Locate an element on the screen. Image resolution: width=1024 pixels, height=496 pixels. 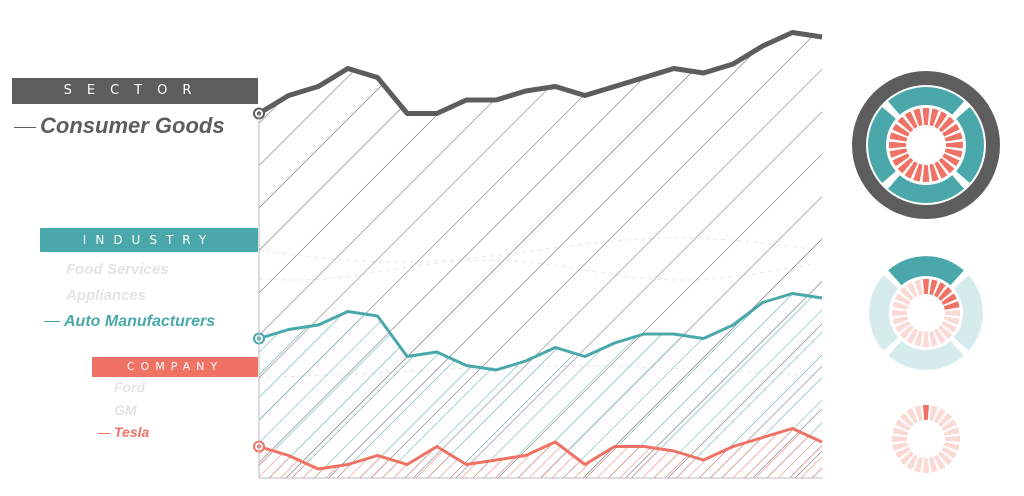
sector-header: SECTOR is located at coordinates (135, 91).